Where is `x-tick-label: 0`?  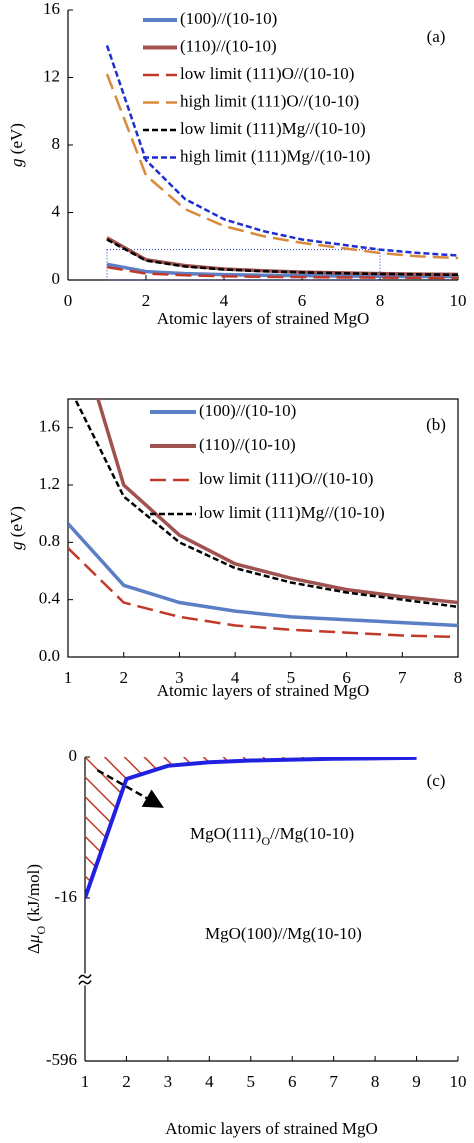
x-tick-label: 0 is located at coordinates (68, 300).